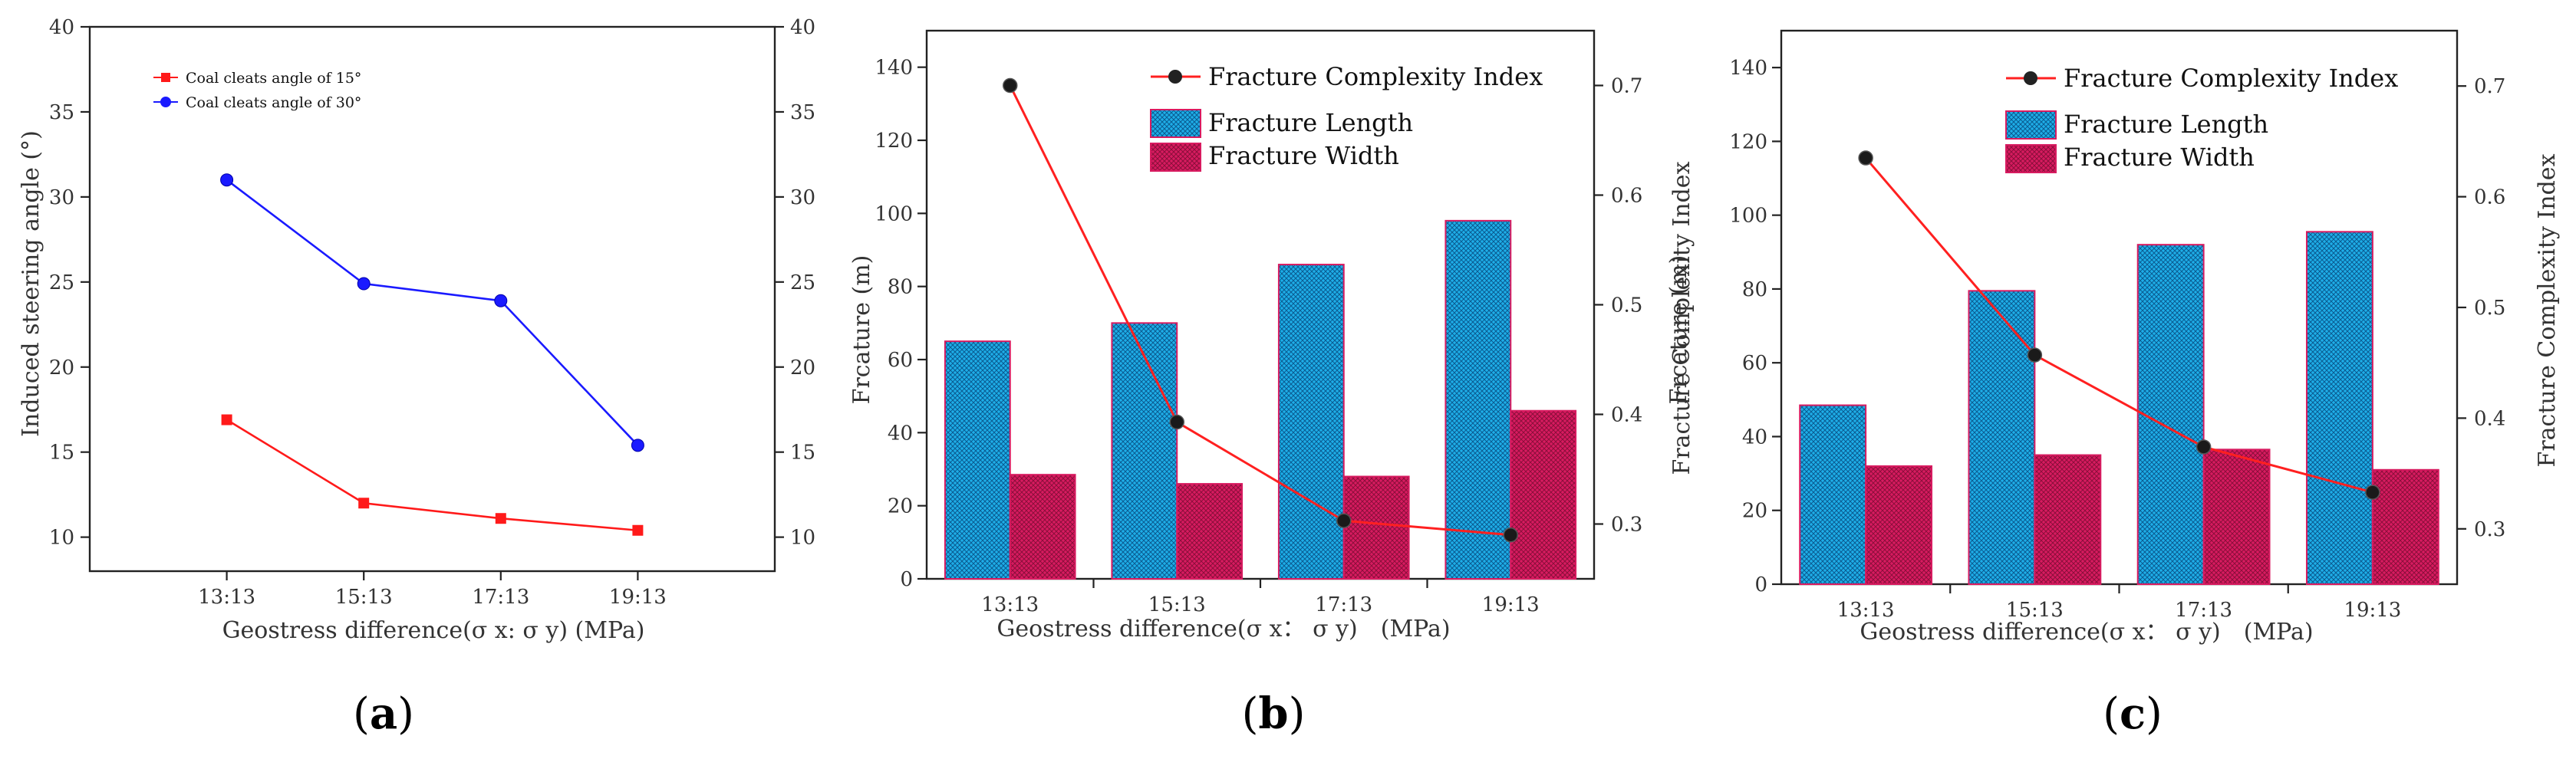 The image size is (2576, 759). Describe the element at coordinates (383, 714) in the screenshot. I see `panel-a-caption: (a)` at that location.